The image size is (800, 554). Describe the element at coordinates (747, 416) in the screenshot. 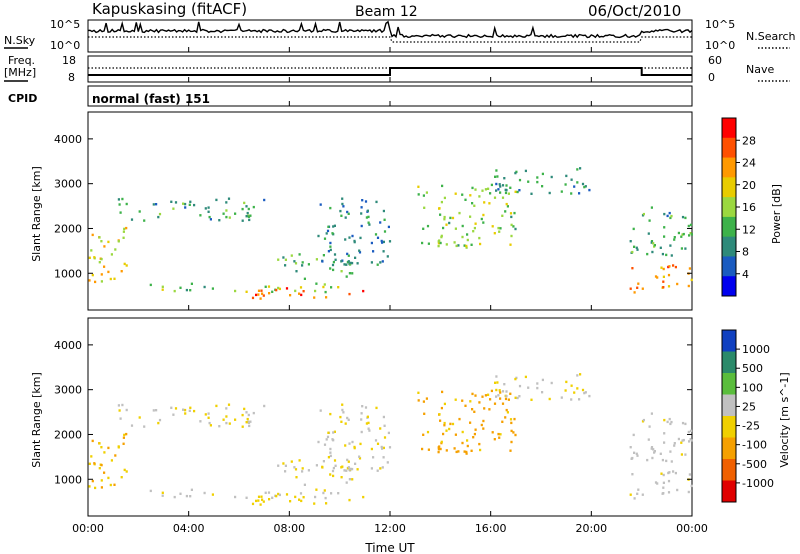

I see `velocity-colorbar: 1000 500 100 25 -25 -100 -500 -1000` at that location.